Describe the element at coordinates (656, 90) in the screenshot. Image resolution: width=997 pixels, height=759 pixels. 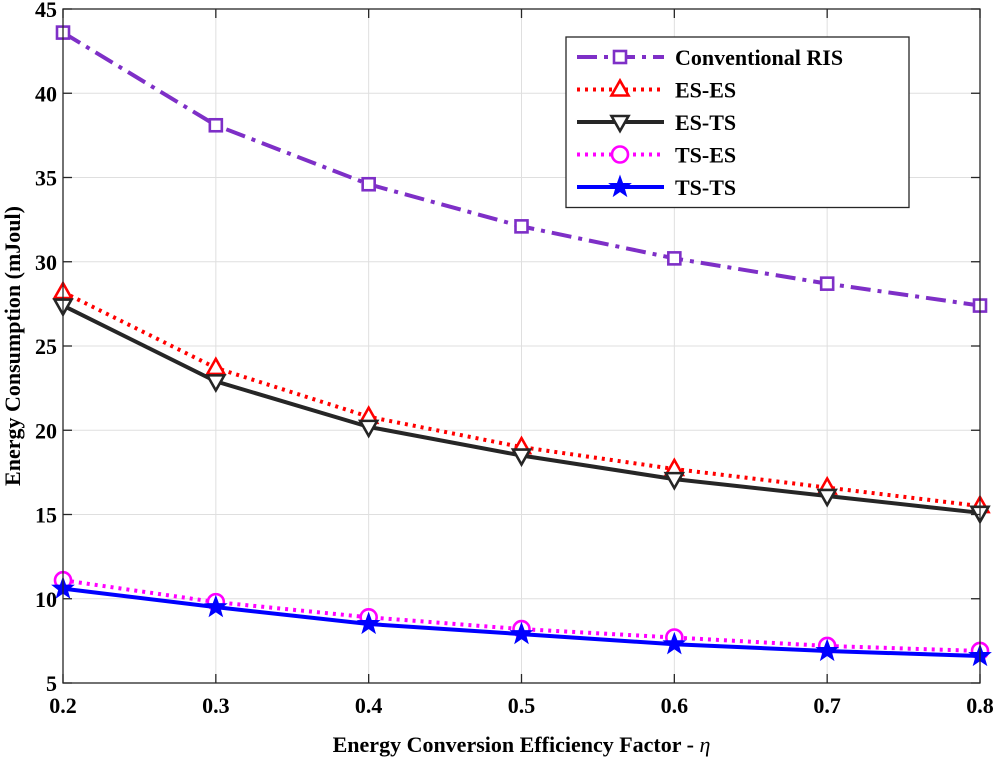
I see `legend-entry: ES-ES` at that location.